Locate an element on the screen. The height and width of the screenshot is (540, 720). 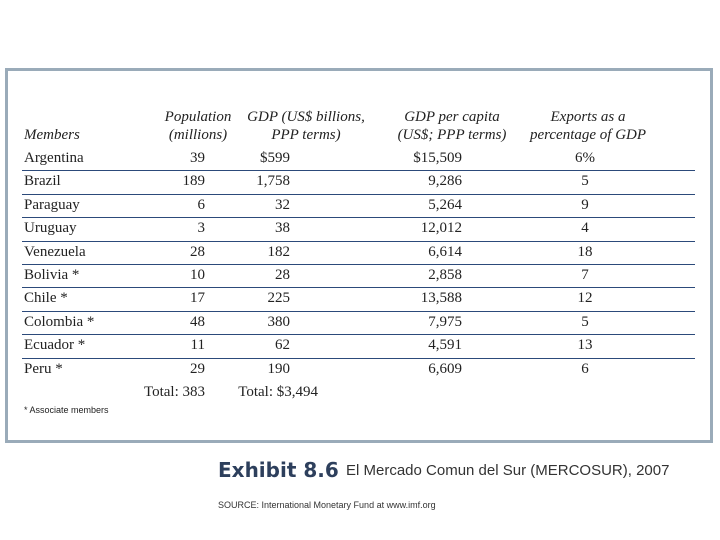
cell: 189 is located at coordinates (194, 181).